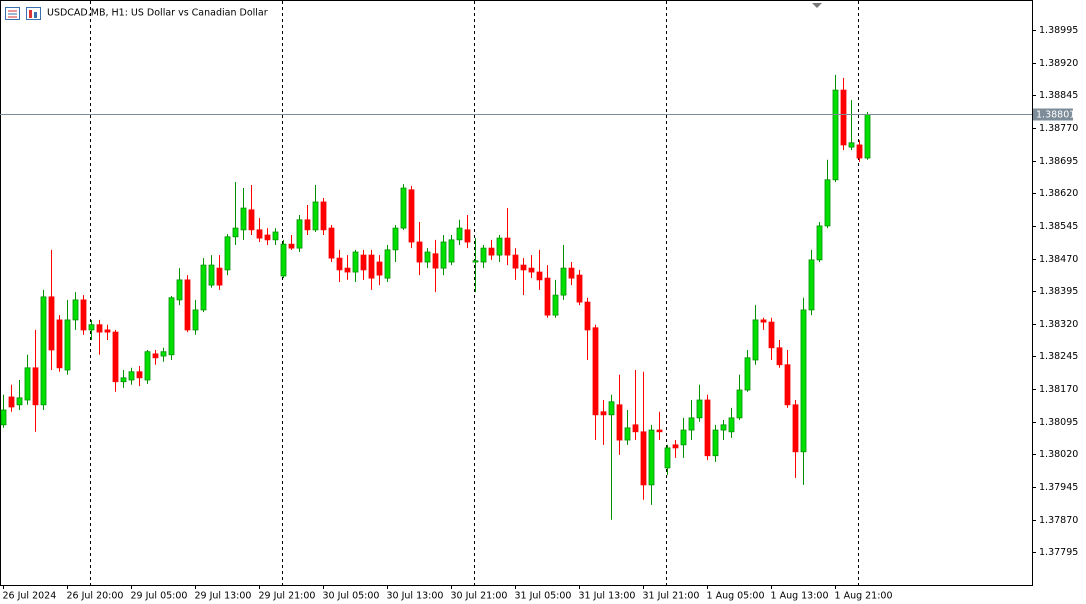  I want to click on current-price-box, so click(1053, 114).